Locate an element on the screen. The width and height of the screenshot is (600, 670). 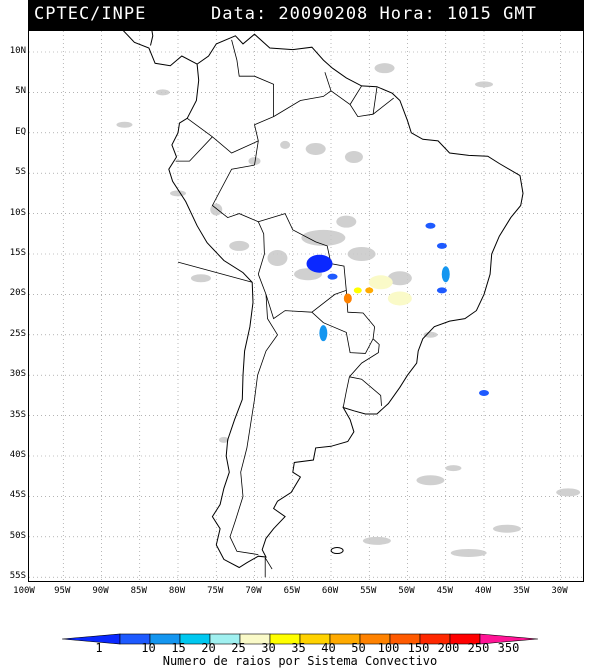
lon-label: 35W is located at coordinates (521, 591).